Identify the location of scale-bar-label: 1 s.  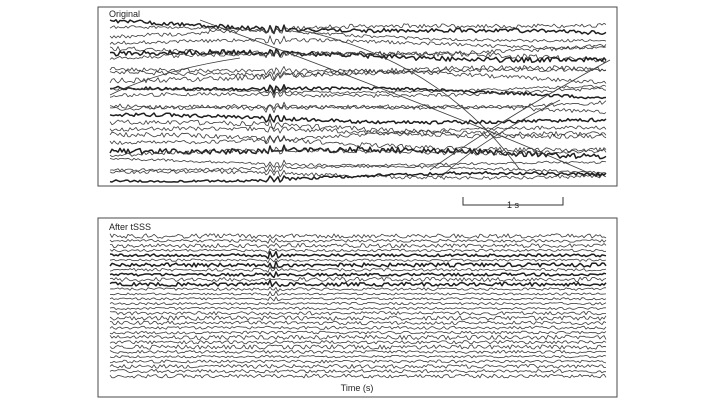
(513, 205).